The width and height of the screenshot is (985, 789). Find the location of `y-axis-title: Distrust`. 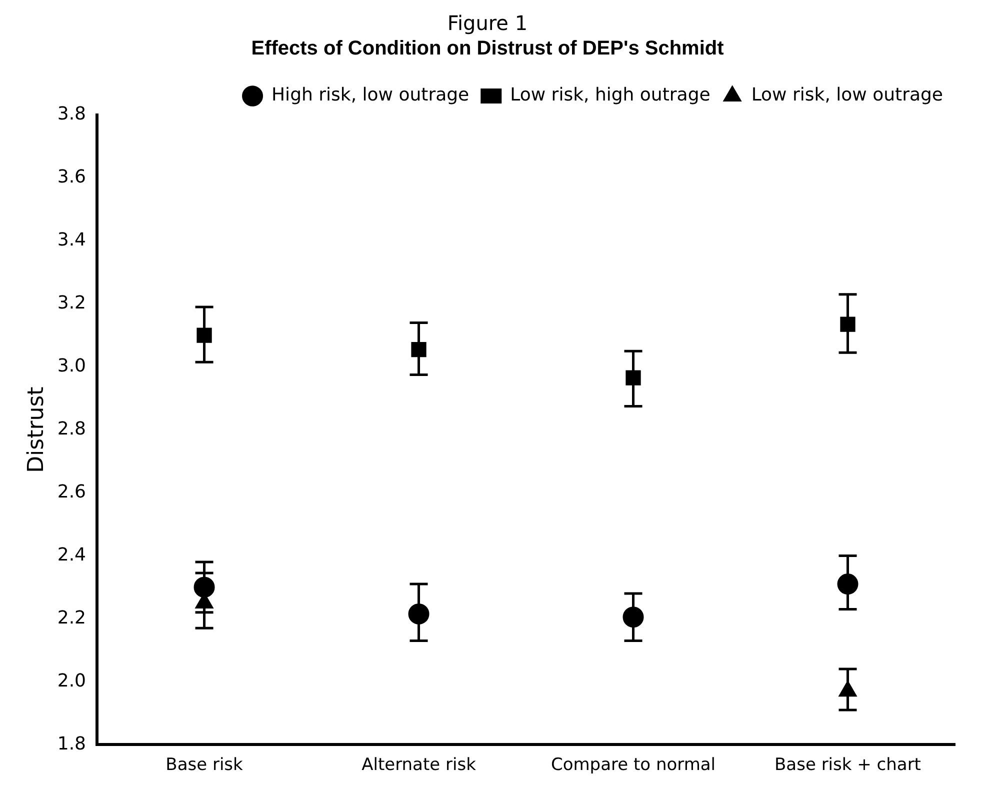

y-axis-title: Distrust is located at coordinates (36, 429).